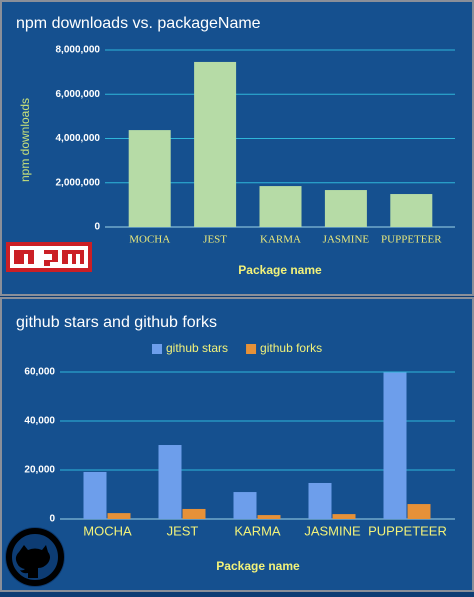 Image resolution: width=474 pixels, height=597 pixels. What do you see at coordinates (39, 372) in the screenshot?
I see `y-tick-label: 60,000` at bounding box center [39, 372].